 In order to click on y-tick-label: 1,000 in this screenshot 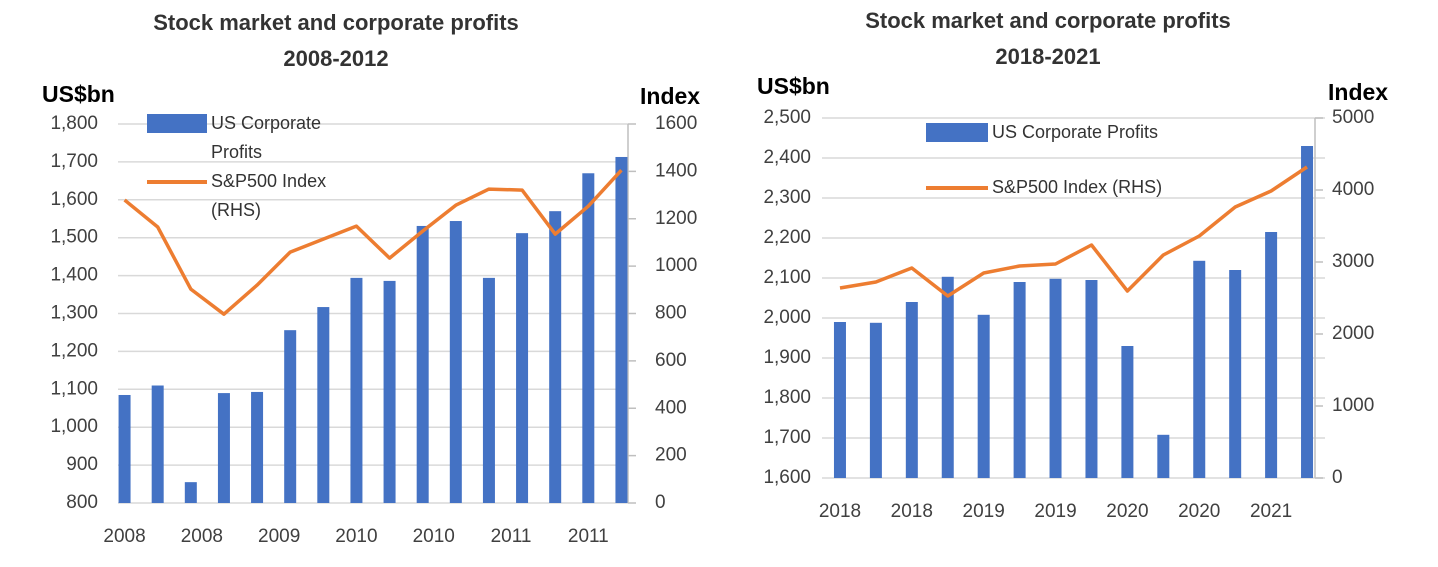, I will do `click(74, 426)`.